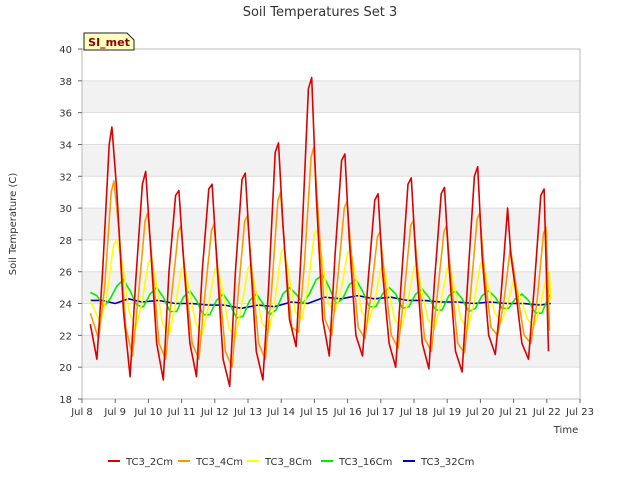 The image size is (640, 480). Describe the element at coordinates (247, 412) in the screenshot. I see `x-tick-label: Jul 13` at that location.